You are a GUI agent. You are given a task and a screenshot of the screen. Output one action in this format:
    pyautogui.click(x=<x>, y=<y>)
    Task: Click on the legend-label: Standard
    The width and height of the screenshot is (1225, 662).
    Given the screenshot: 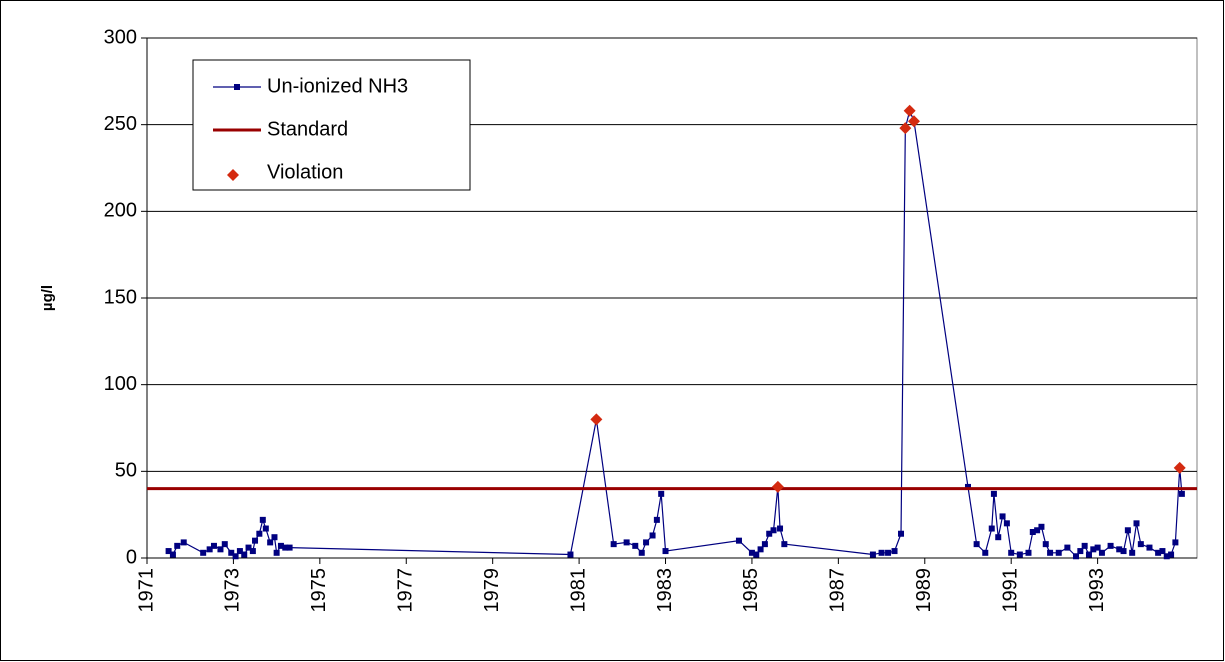 What is the action you would take?
    pyautogui.click(x=307, y=129)
    